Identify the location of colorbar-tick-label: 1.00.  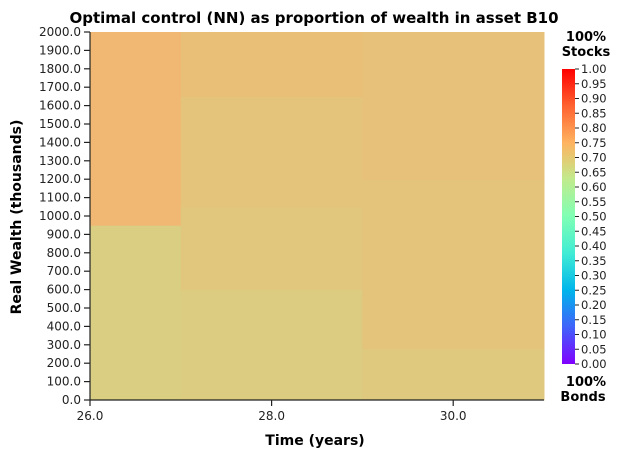
(594, 69).